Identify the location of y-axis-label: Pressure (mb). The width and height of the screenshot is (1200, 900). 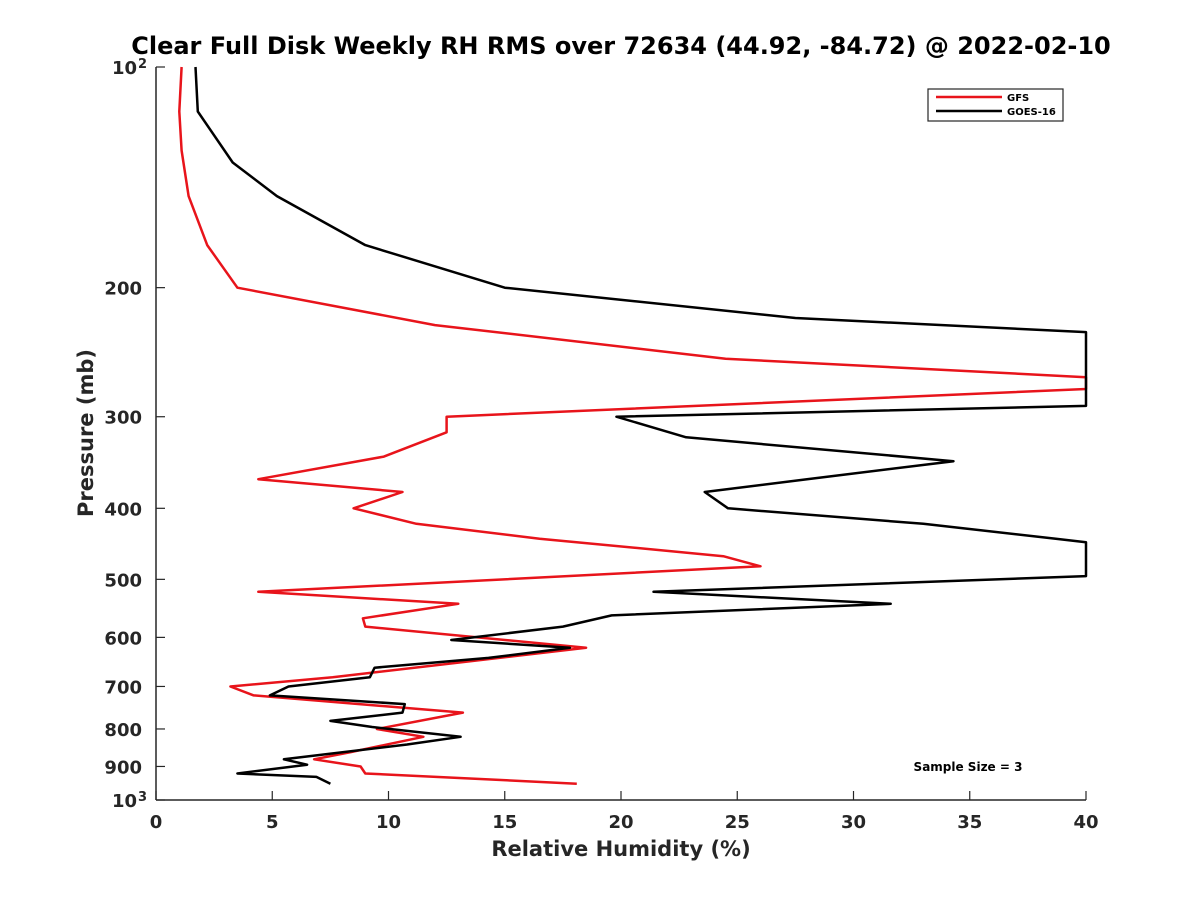
(86, 433).